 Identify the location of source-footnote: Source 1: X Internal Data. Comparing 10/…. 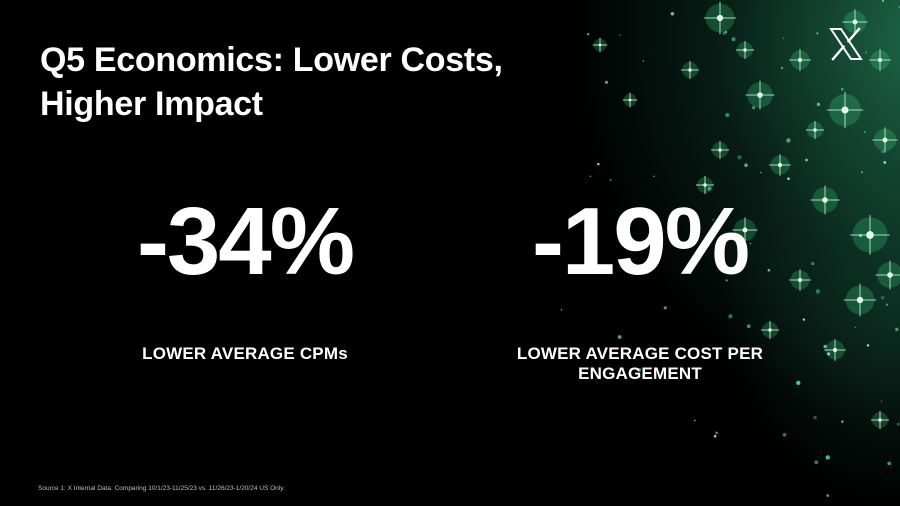
(161, 488).